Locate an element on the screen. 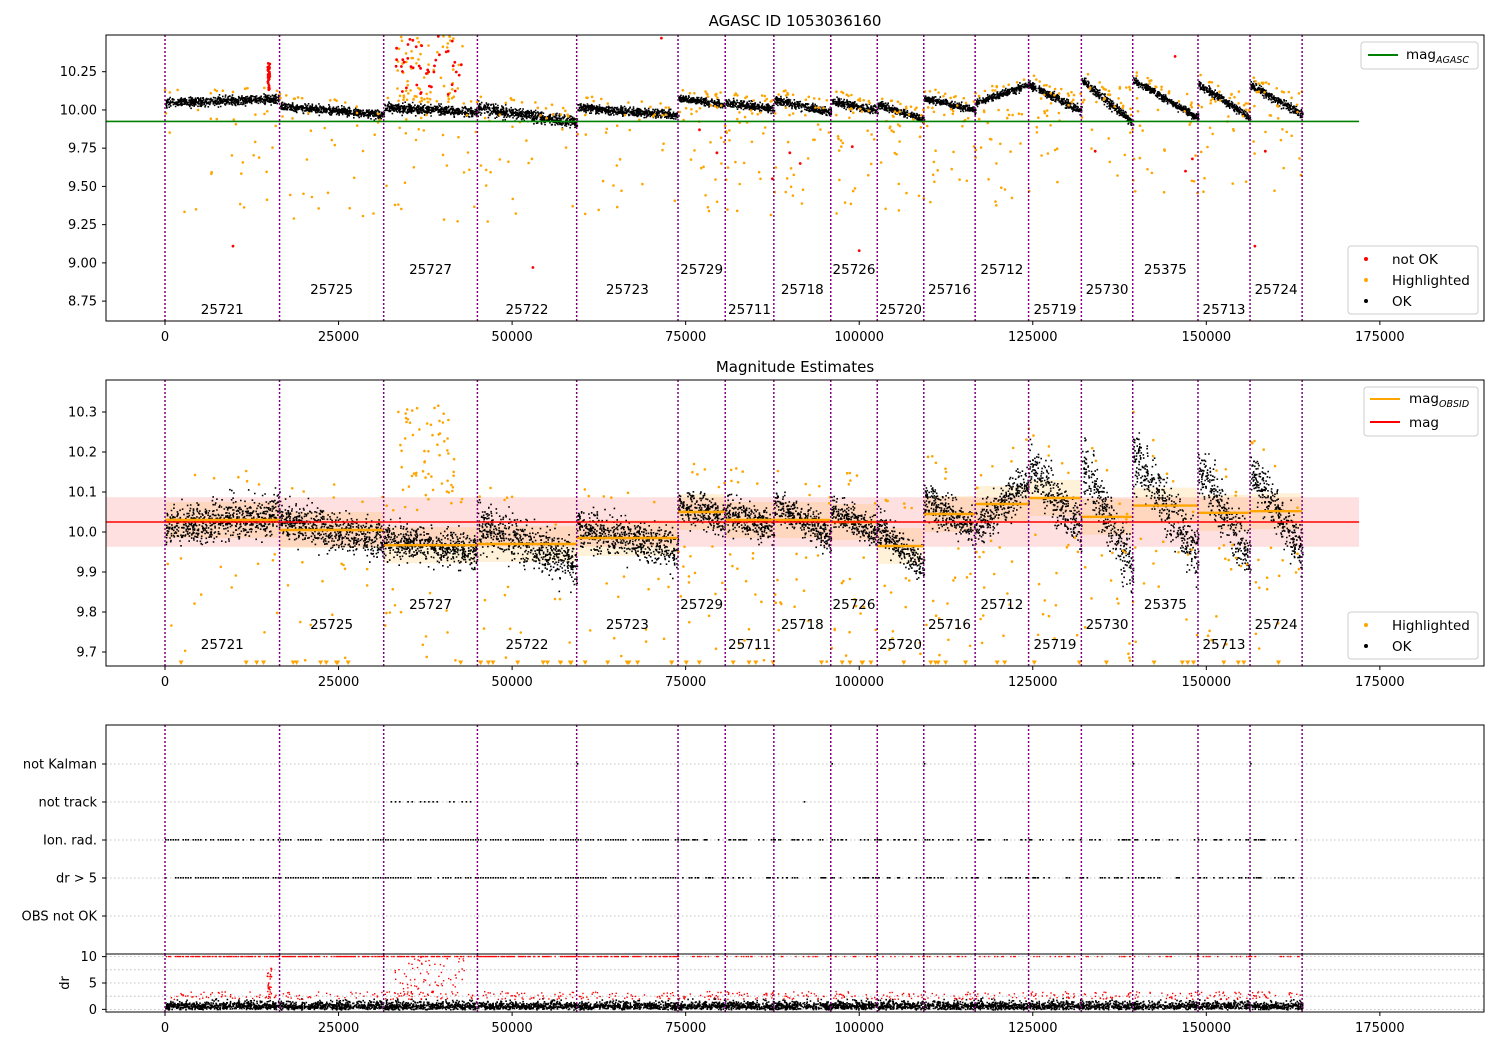 The image size is (1500, 1050). dr-flagged-points is located at coordinates (733, 978).